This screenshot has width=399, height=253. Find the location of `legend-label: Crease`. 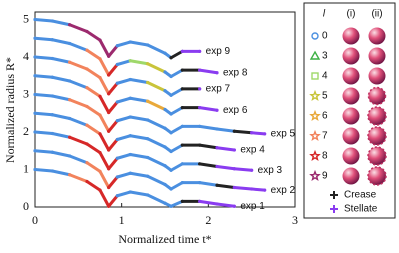

legend-label: Crease is located at coordinates (360, 195).